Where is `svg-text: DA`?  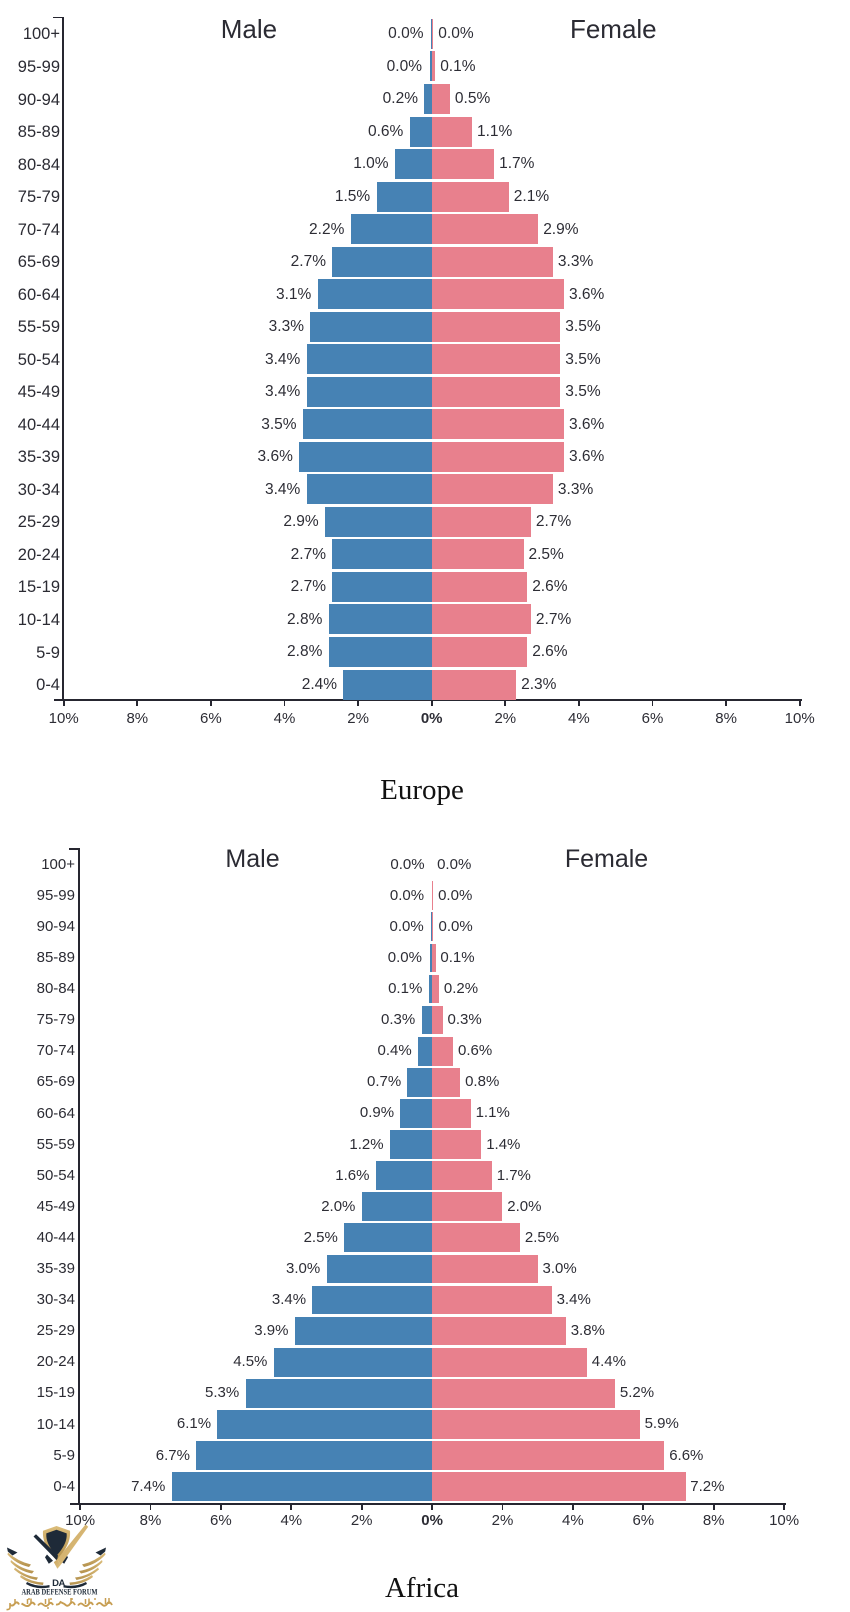 svg-text: DA is located at coordinates (58, 1583).